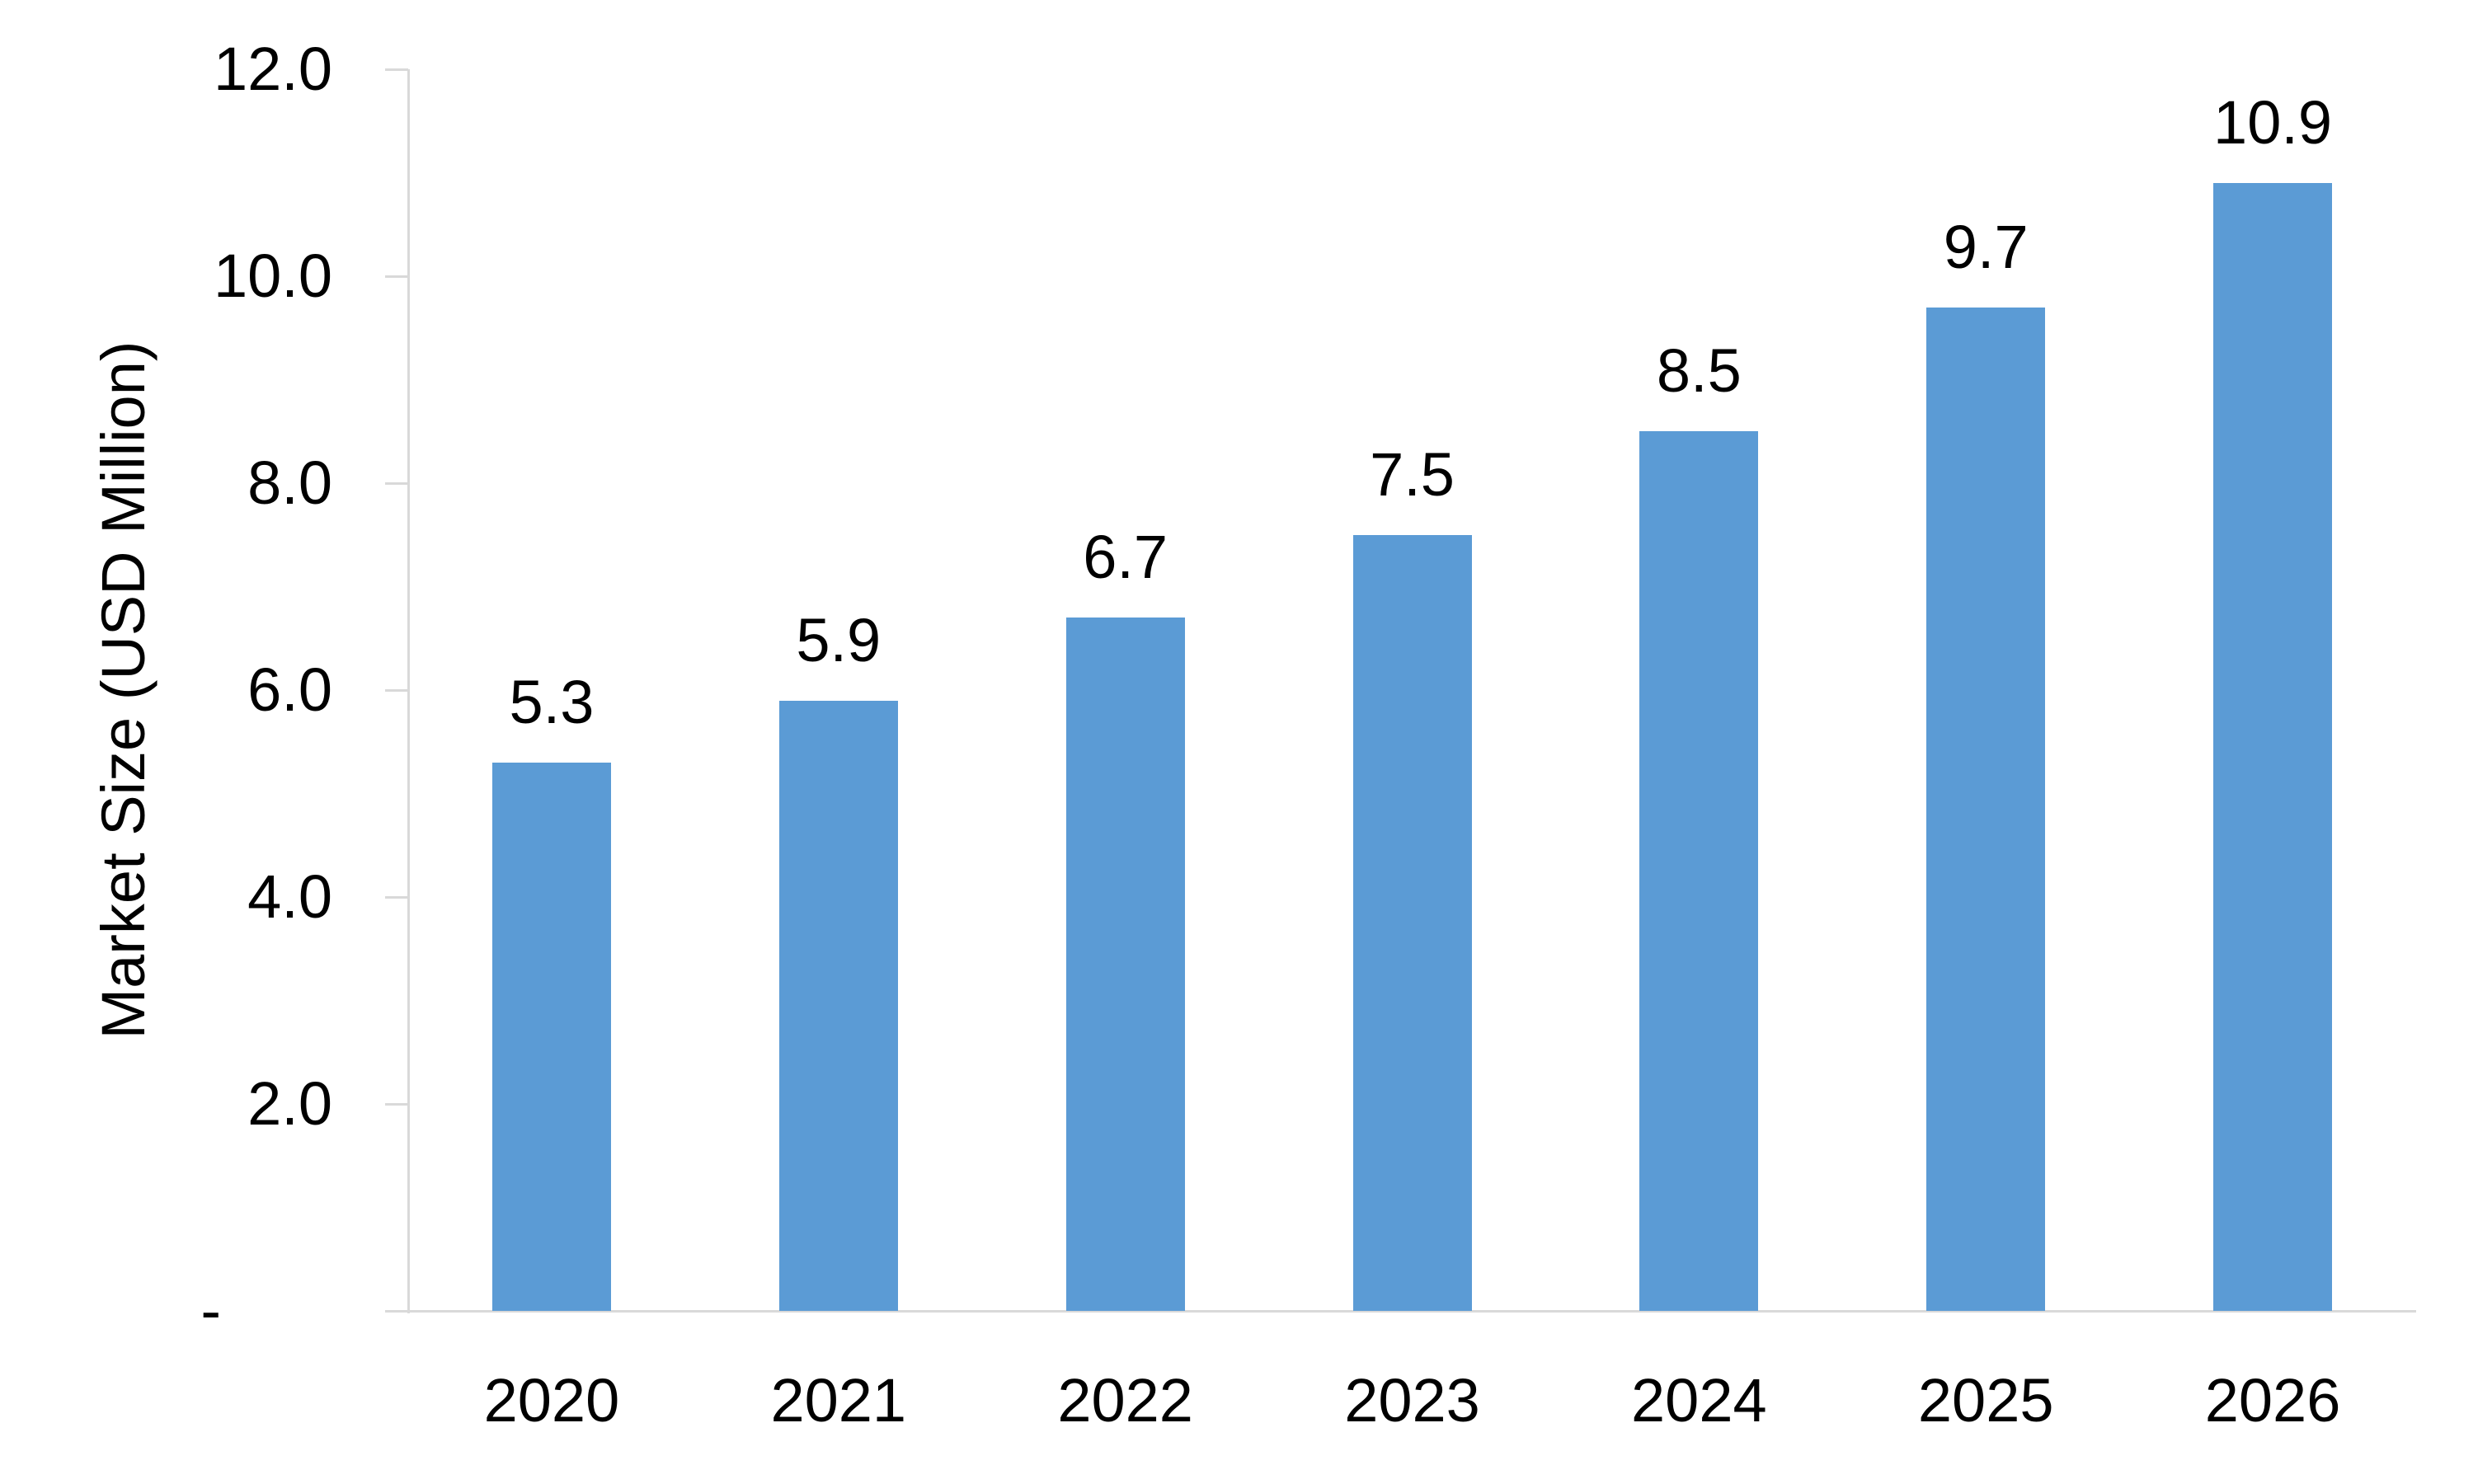  I want to click on x-tick-label: 2024, so click(1699, 1400).